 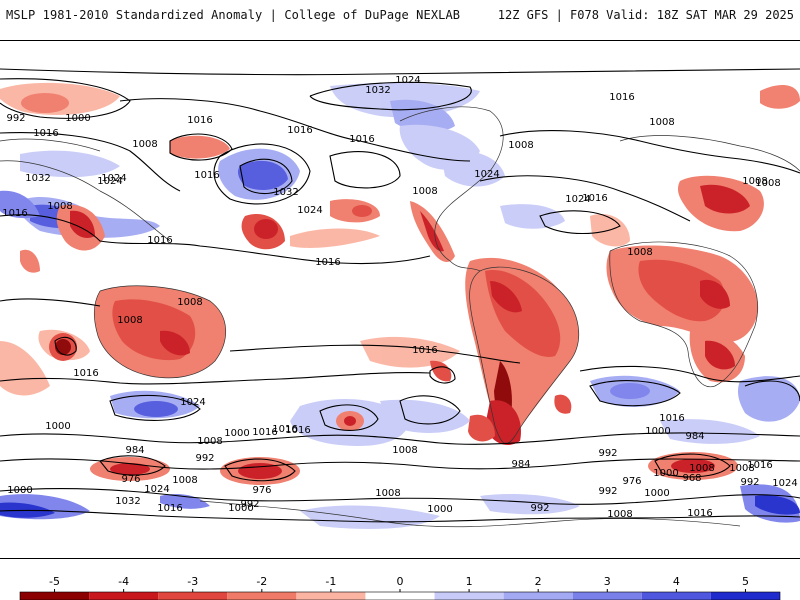 What do you see at coordinates (469, 581) in the screenshot?
I see `colorbar-tick-label: 1` at bounding box center [469, 581].